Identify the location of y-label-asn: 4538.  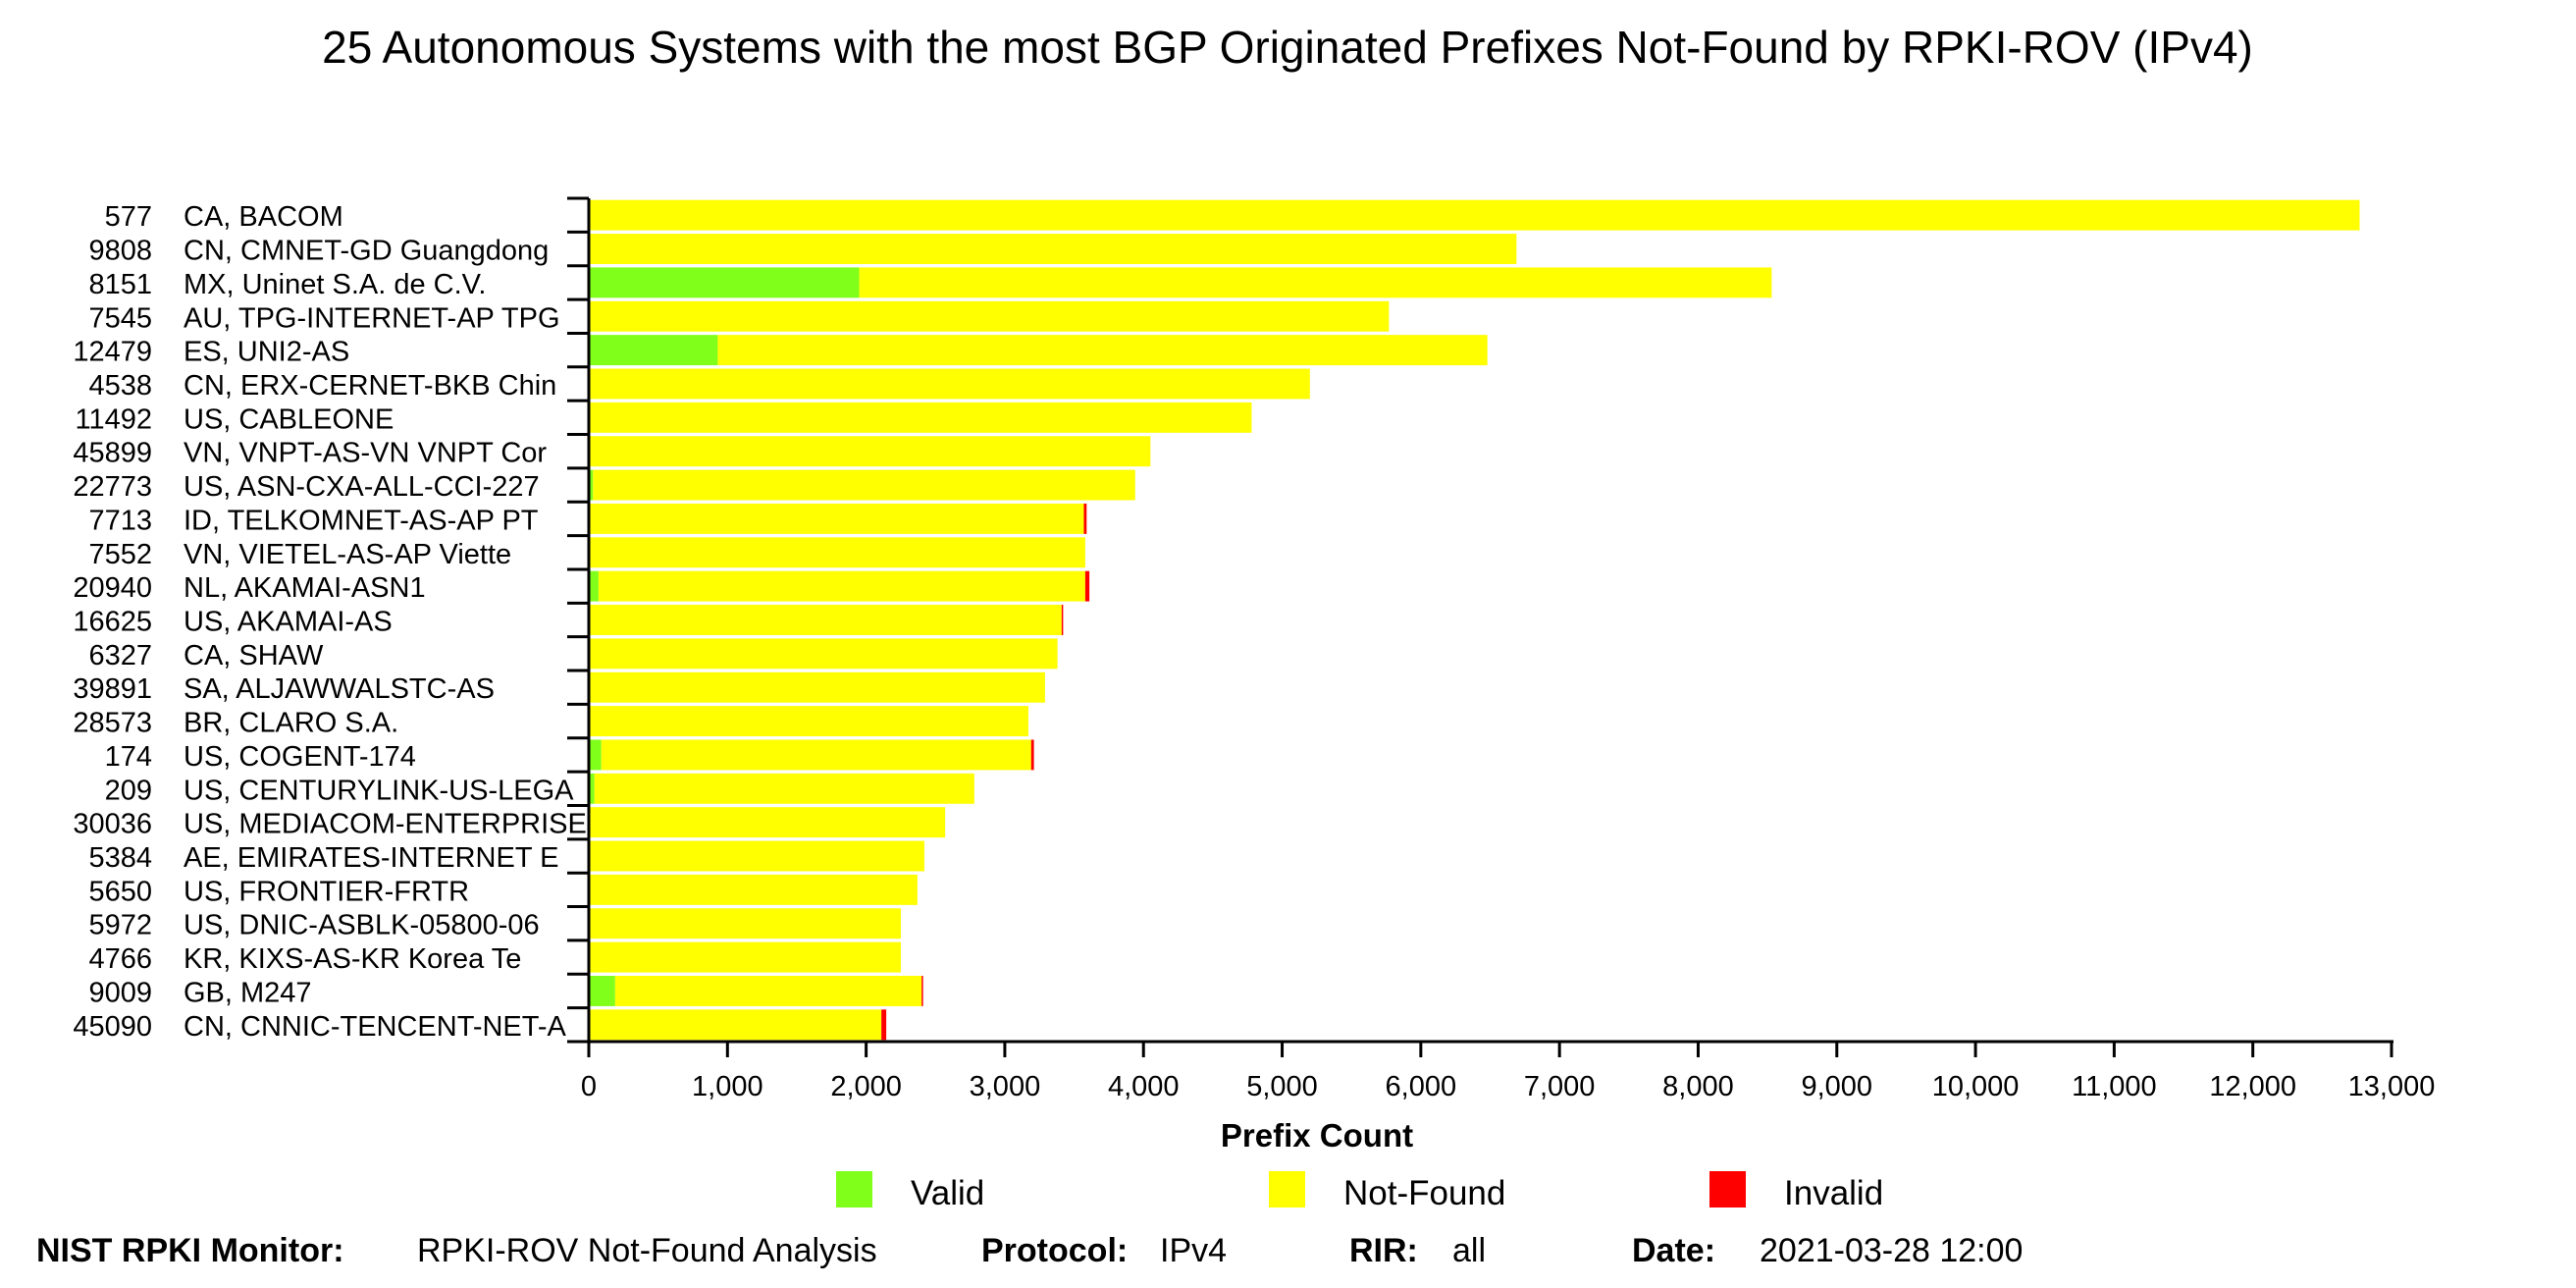
(120, 386).